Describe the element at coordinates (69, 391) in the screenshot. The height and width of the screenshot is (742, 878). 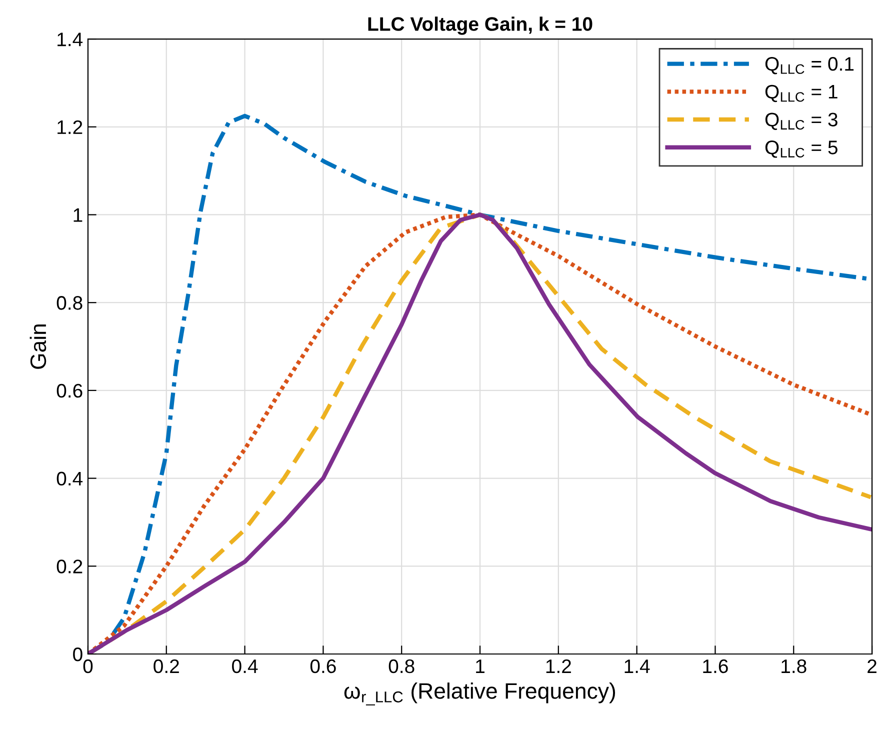
I see `y-tick-label: 0.6` at that location.